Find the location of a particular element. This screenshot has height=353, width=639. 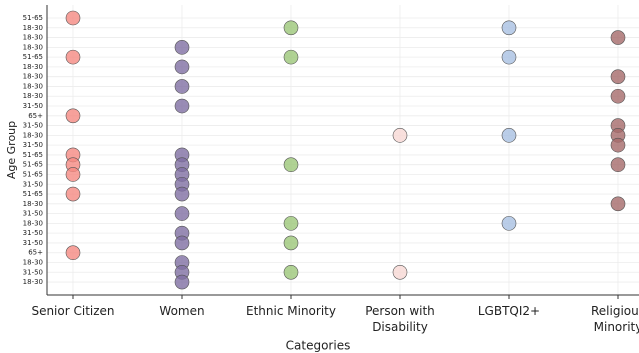

x-axis-title: Categories is located at coordinates (318, 346).